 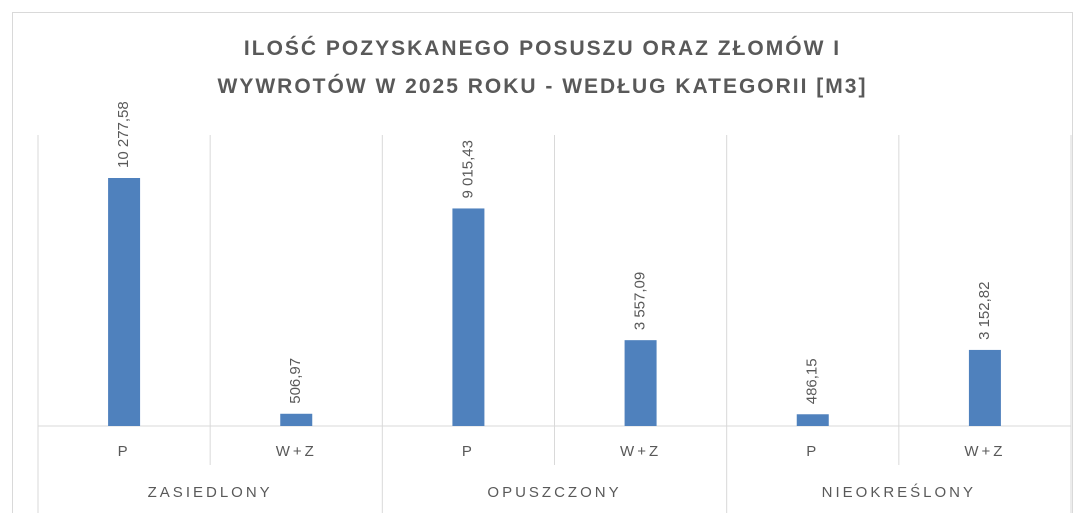 What do you see at coordinates (123, 134) in the screenshot?
I see `value-label: 10 277,58` at bounding box center [123, 134].